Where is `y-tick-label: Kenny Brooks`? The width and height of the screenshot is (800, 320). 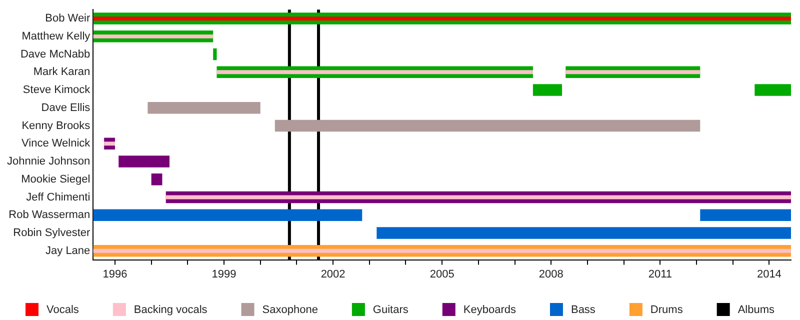 y-tick-label: Kenny Brooks is located at coordinates (56, 126).